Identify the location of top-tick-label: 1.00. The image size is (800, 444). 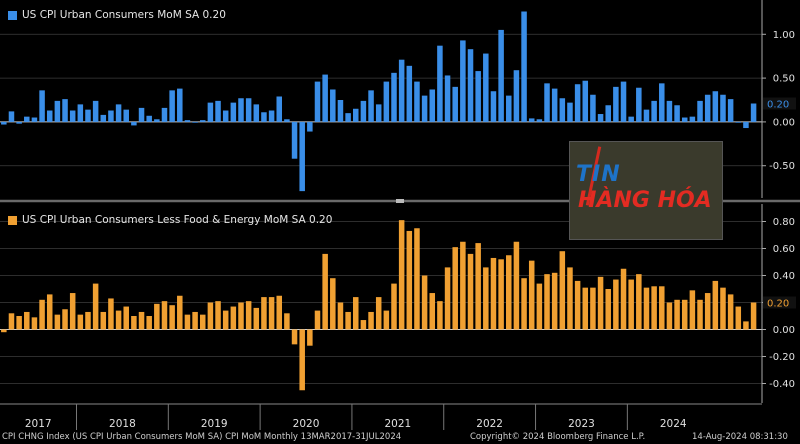
(784, 35).